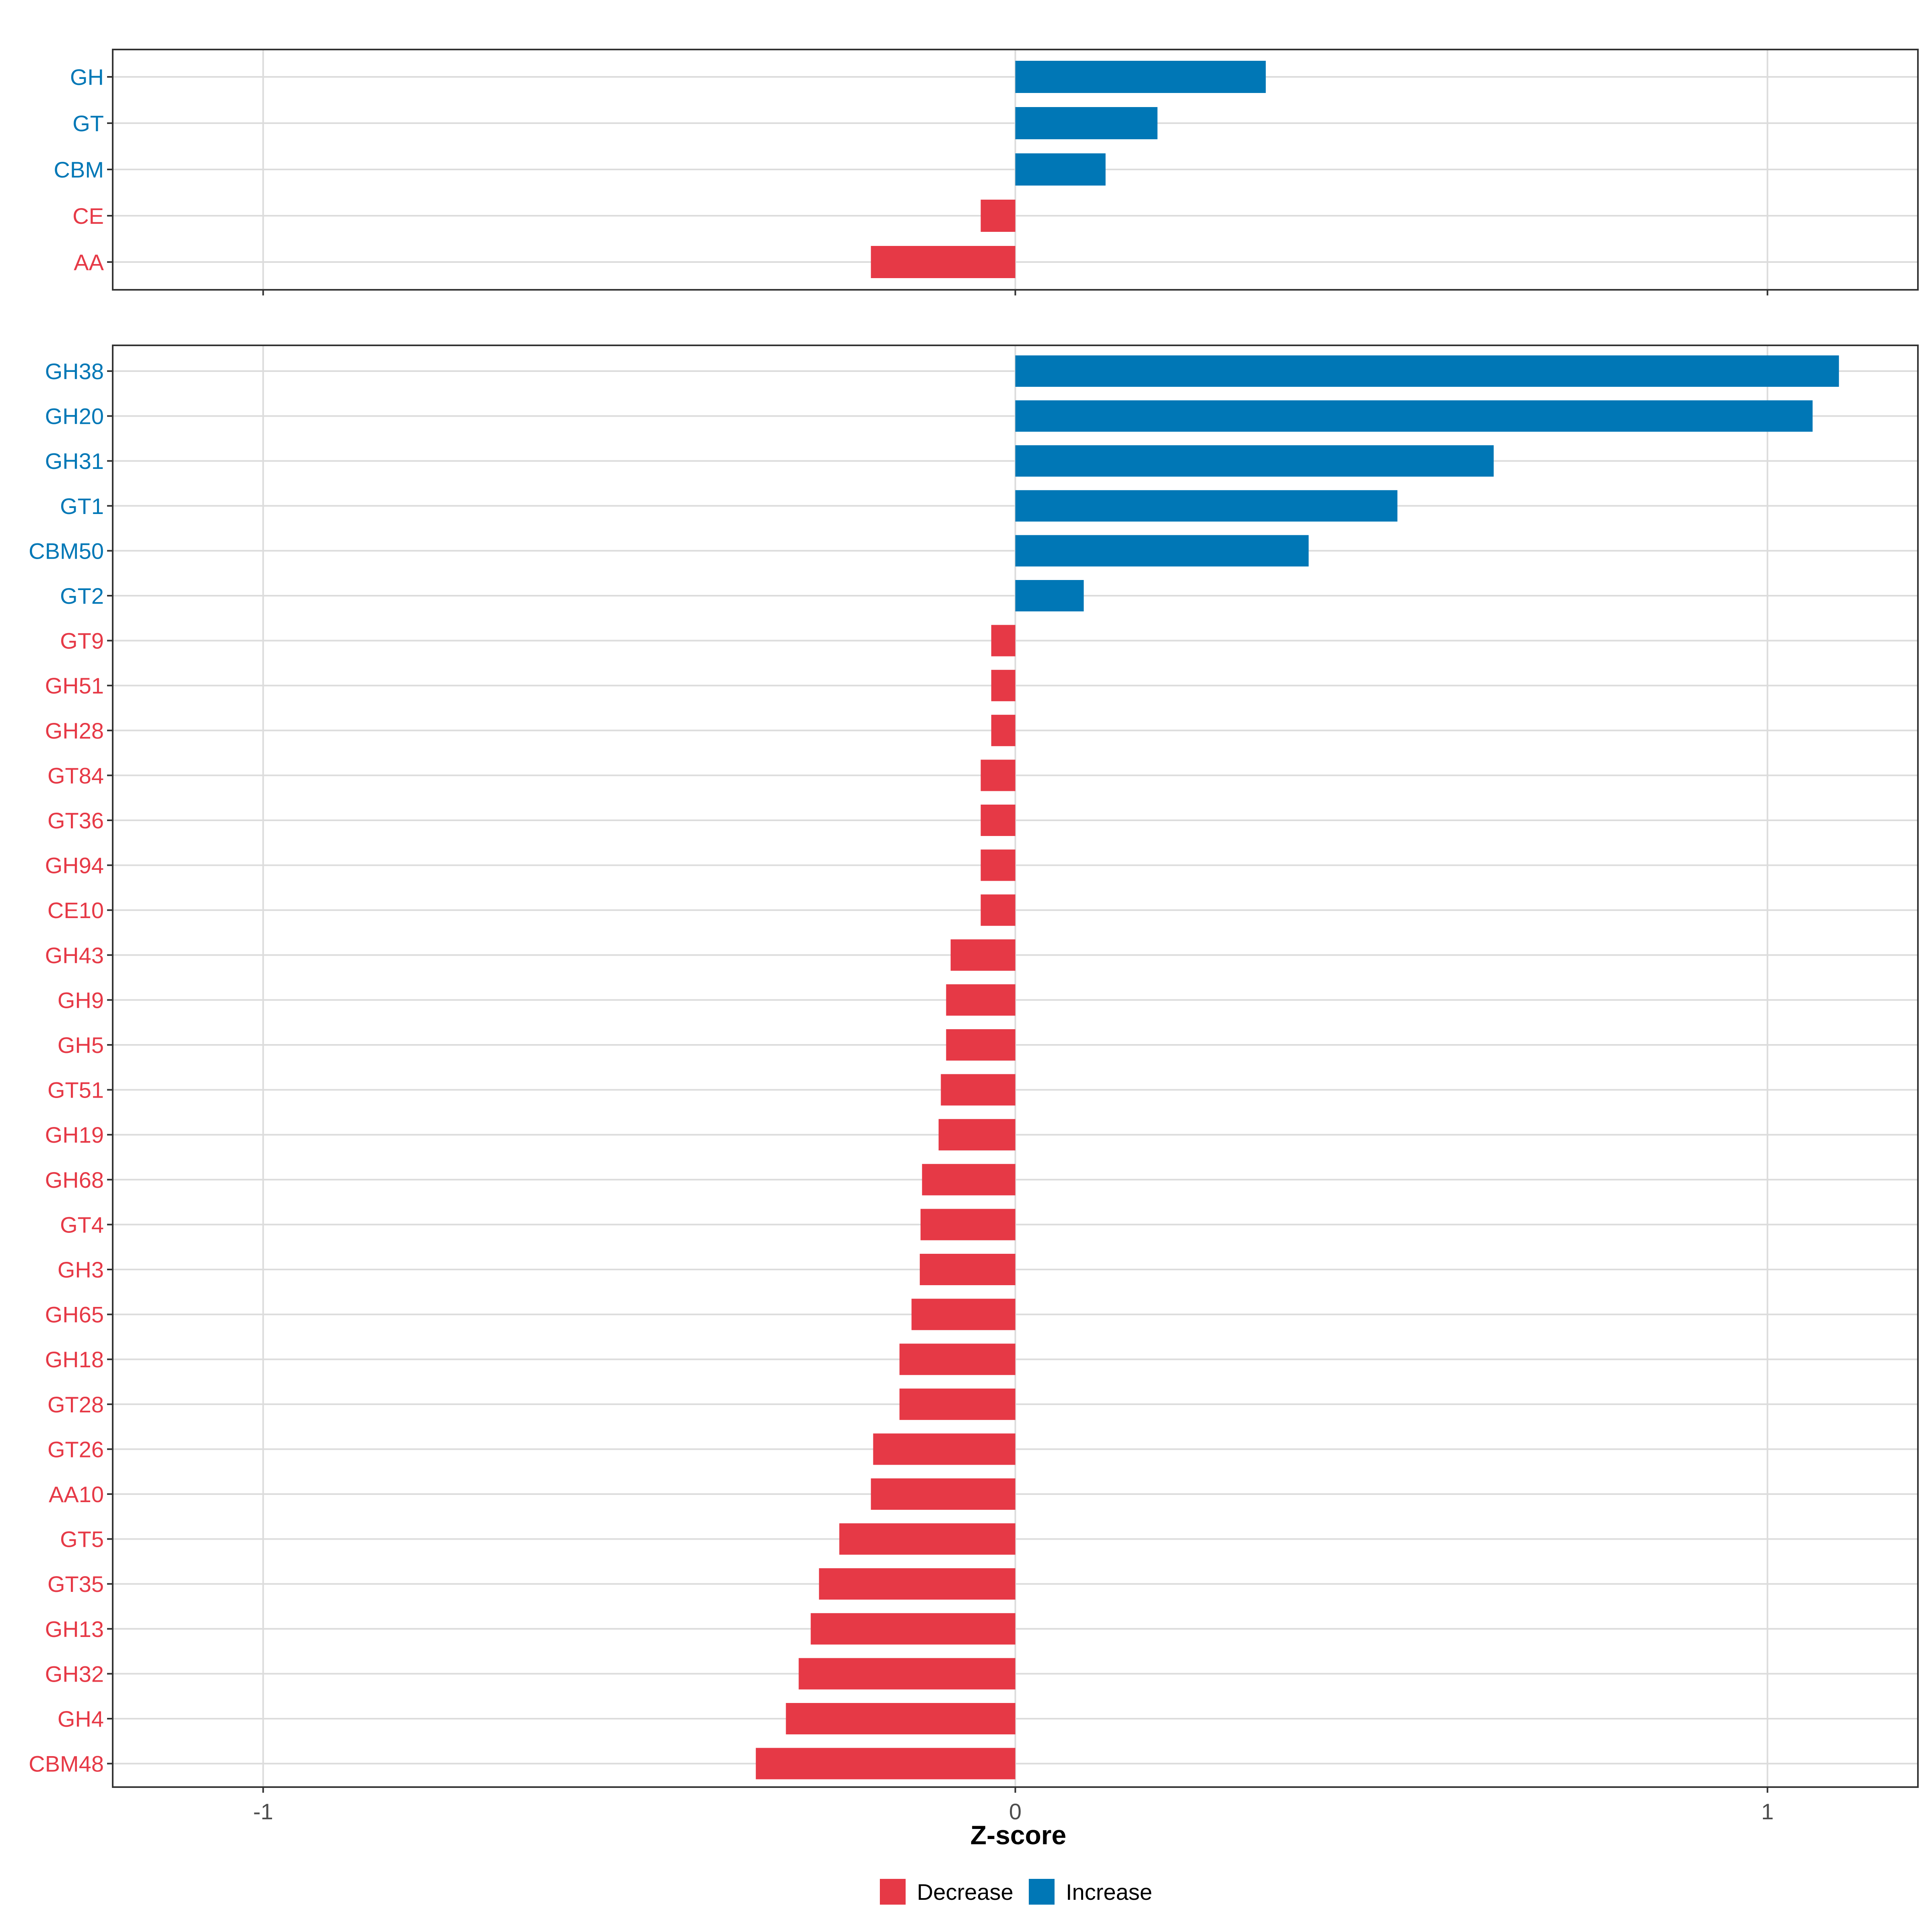  Describe the element at coordinates (965, 1892) in the screenshot. I see `legend-label-decrease: Decrease` at that location.